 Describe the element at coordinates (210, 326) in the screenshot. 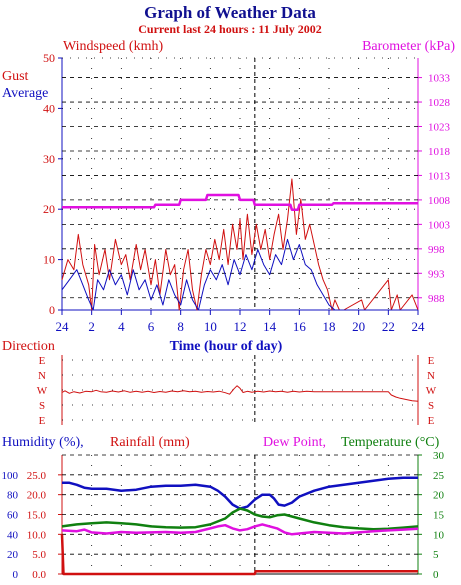

I see `time-tick-label: 10` at that location.